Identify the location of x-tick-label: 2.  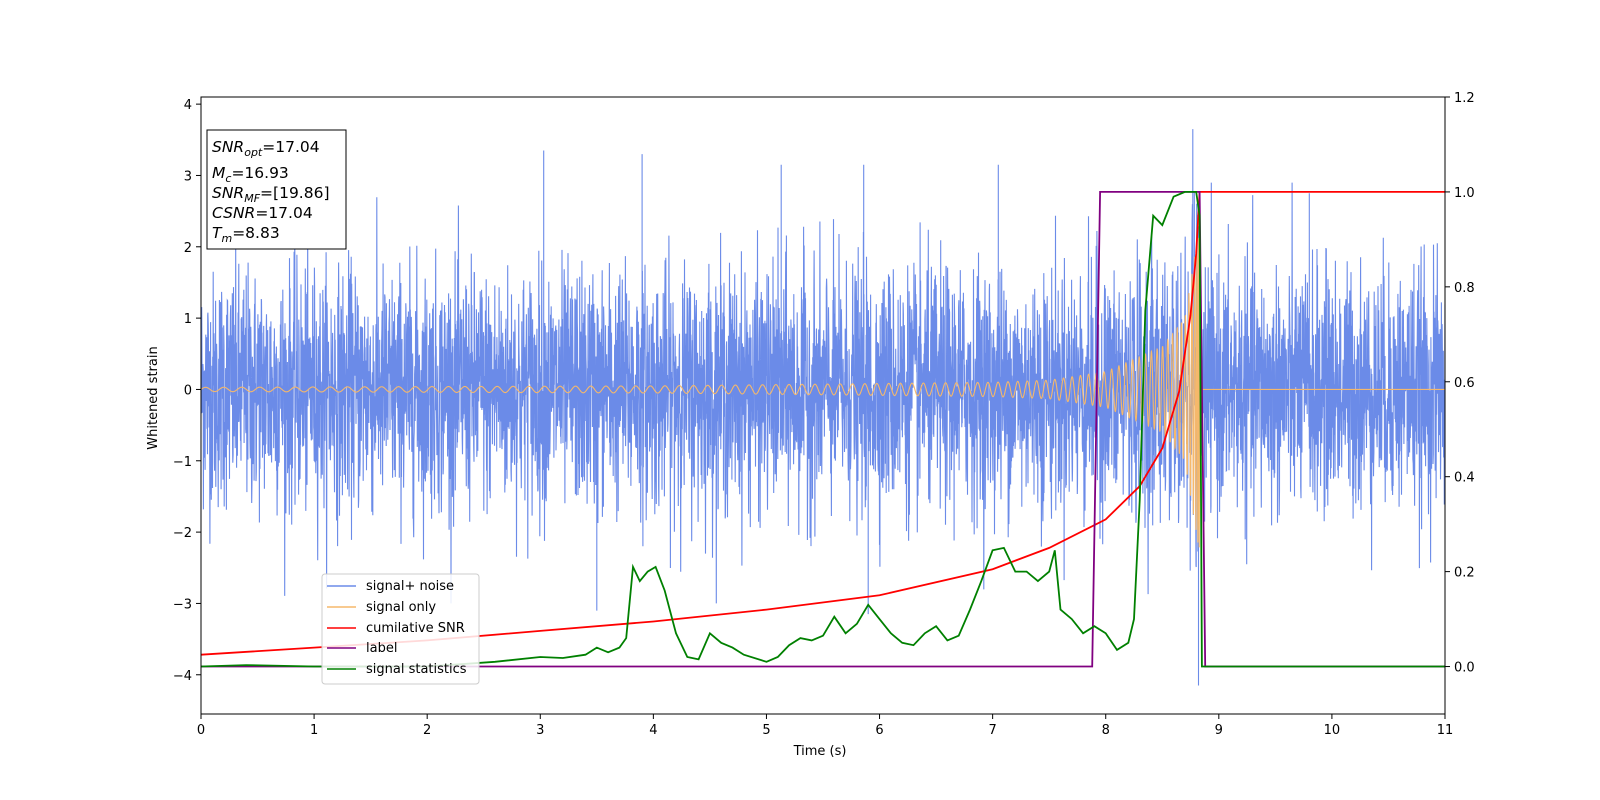
(427, 730).